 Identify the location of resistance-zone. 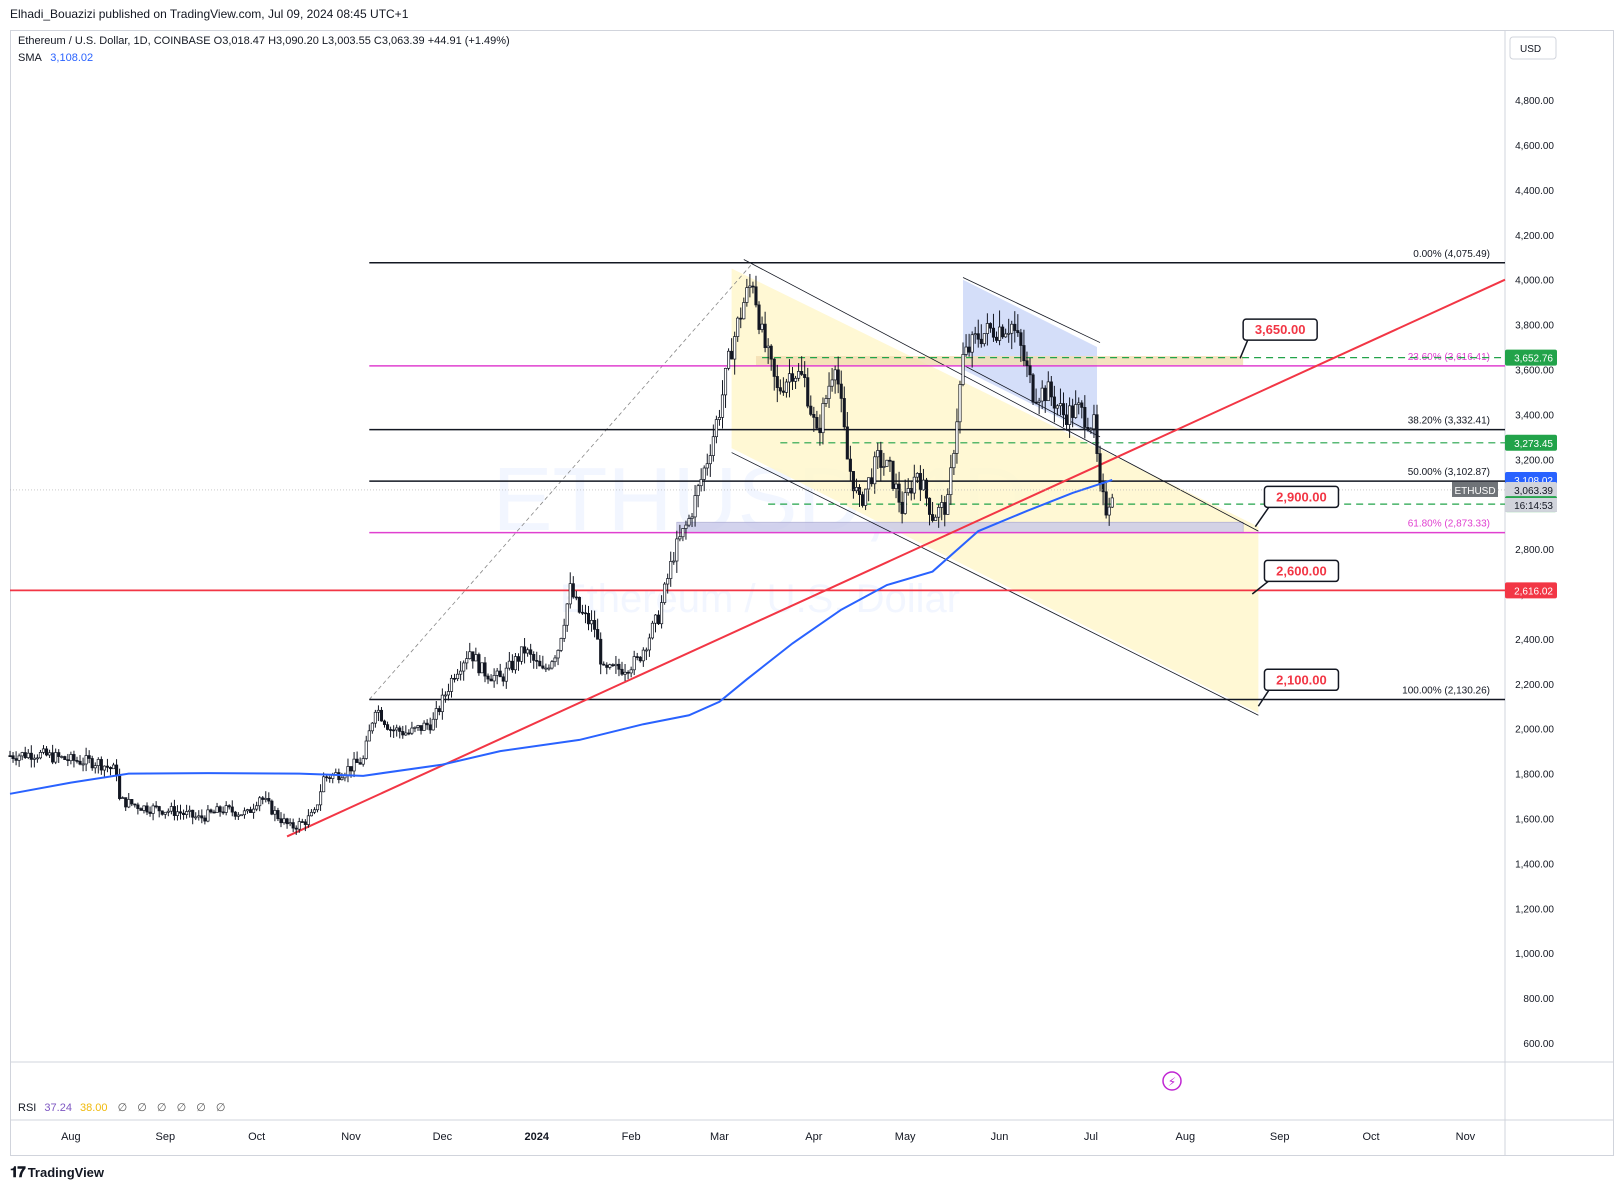
(999, 361).